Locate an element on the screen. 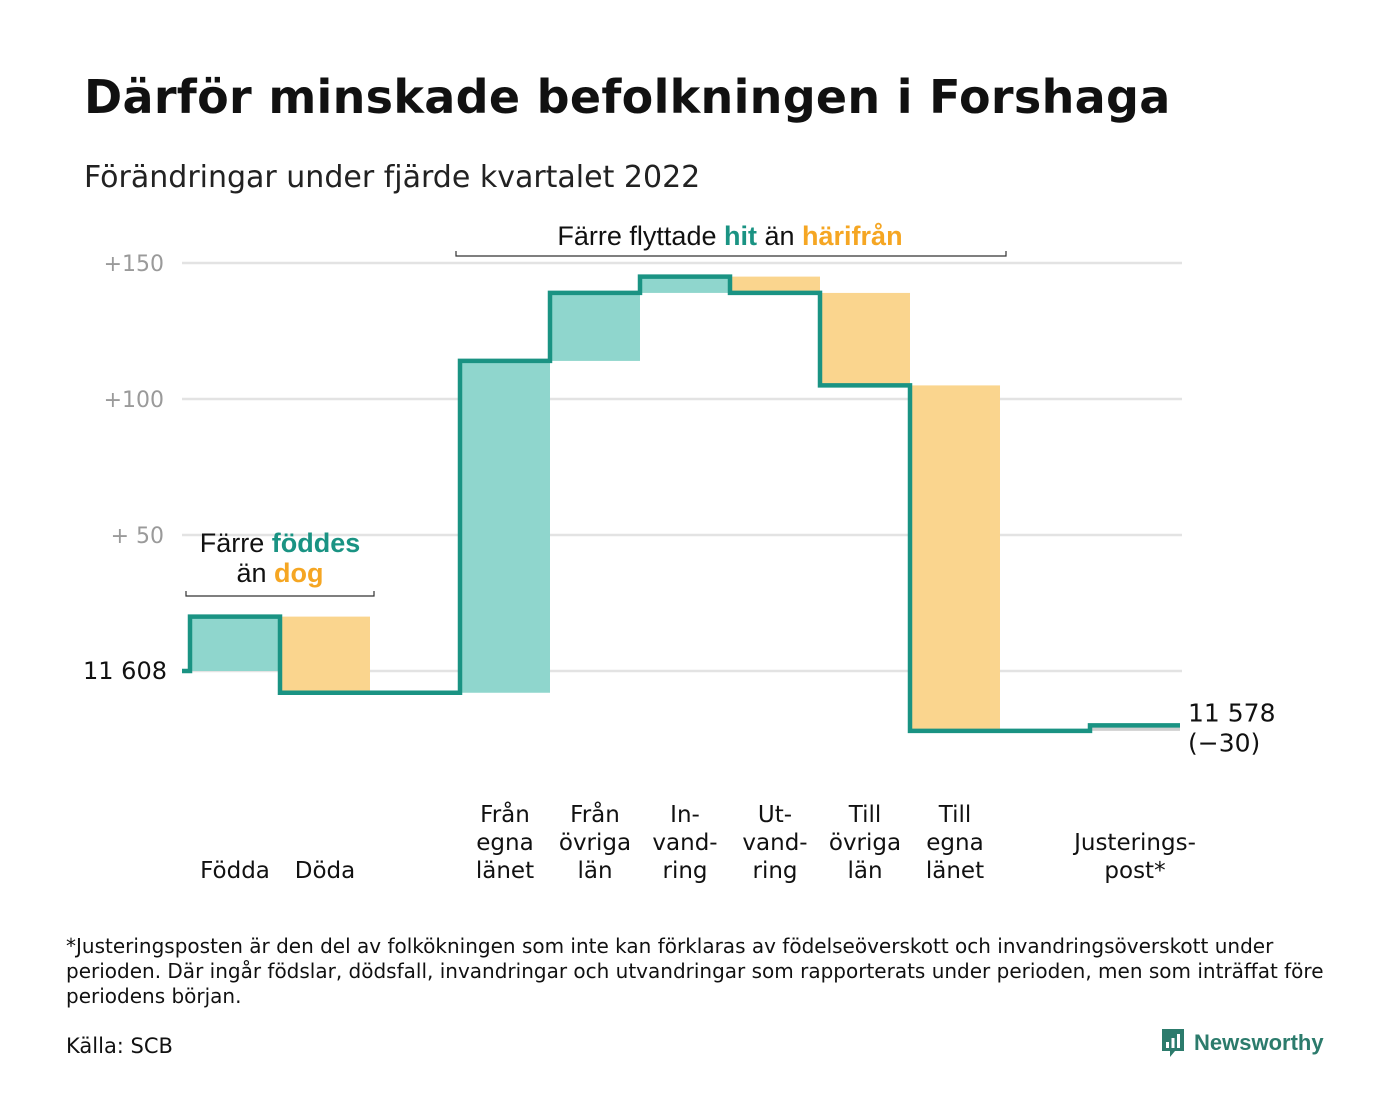 Image resolution: width=1400 pixels, height=1120 pixels. category-label: Födda is located at coordinates (235, 871).